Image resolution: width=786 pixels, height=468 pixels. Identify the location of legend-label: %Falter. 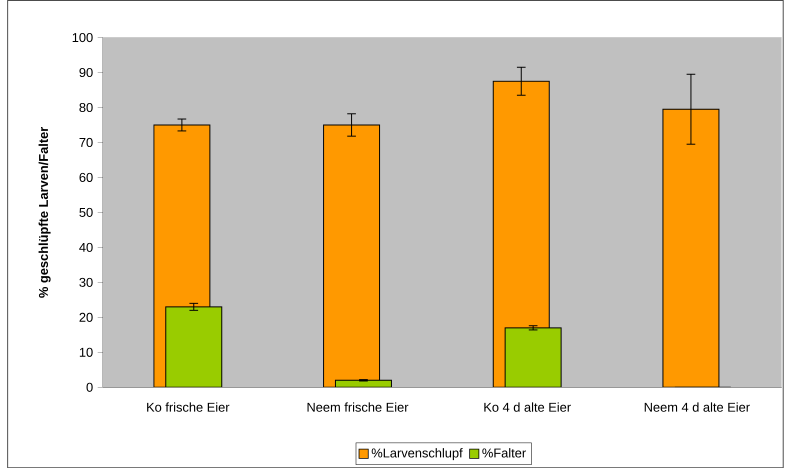
(504, 453).